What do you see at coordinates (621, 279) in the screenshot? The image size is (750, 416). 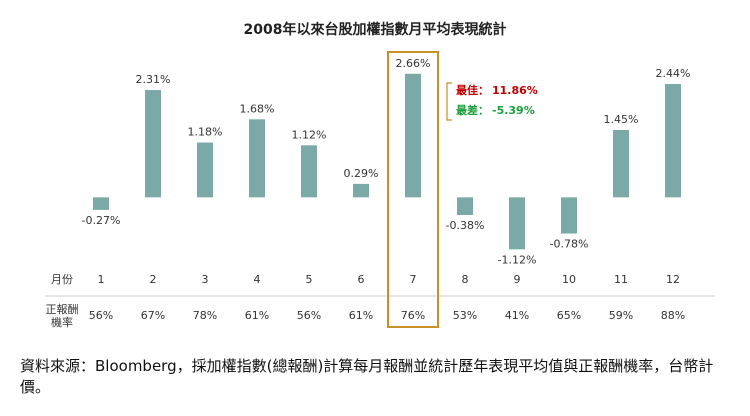 I see `x-tick-label: 11` at bounding box center [621, 279].